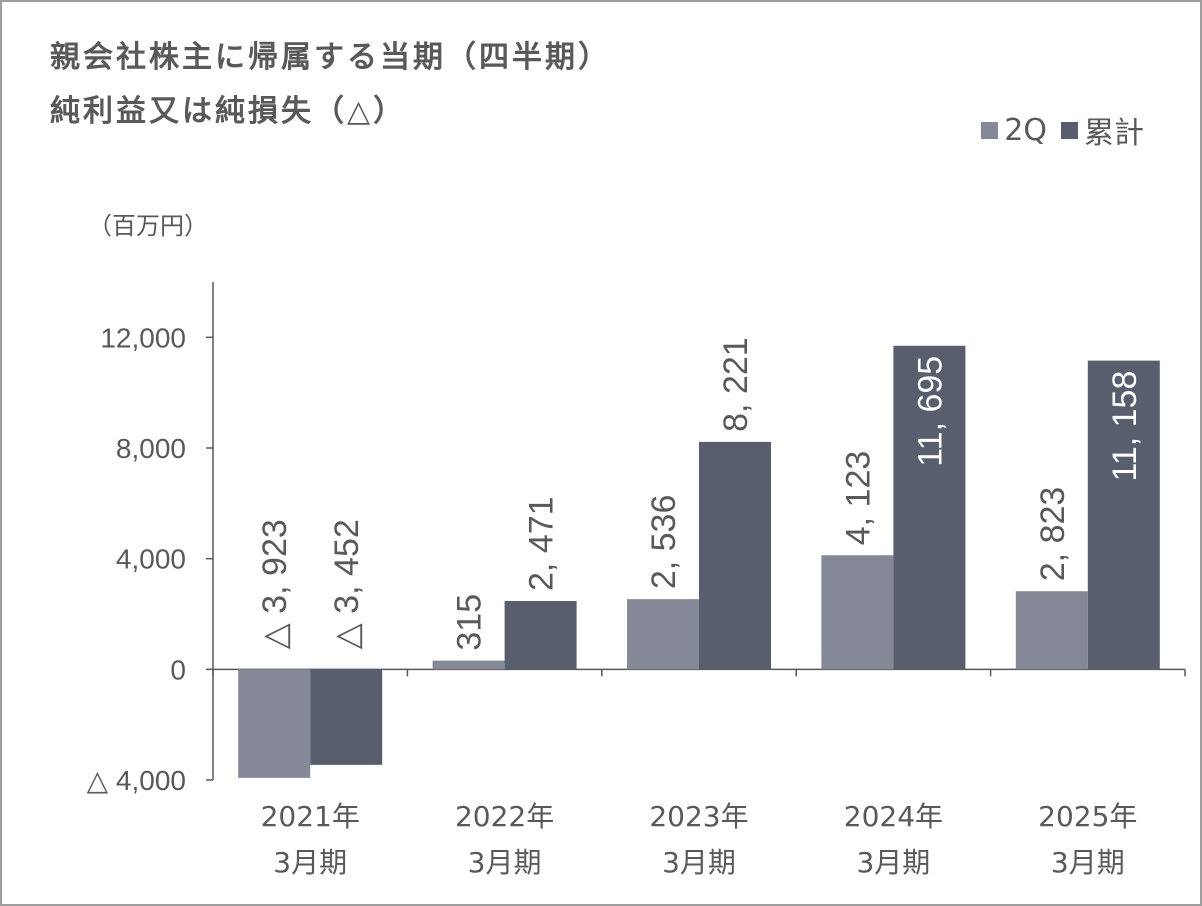  I want to click on x-category-label-year: 2024年, so click(893, 816).